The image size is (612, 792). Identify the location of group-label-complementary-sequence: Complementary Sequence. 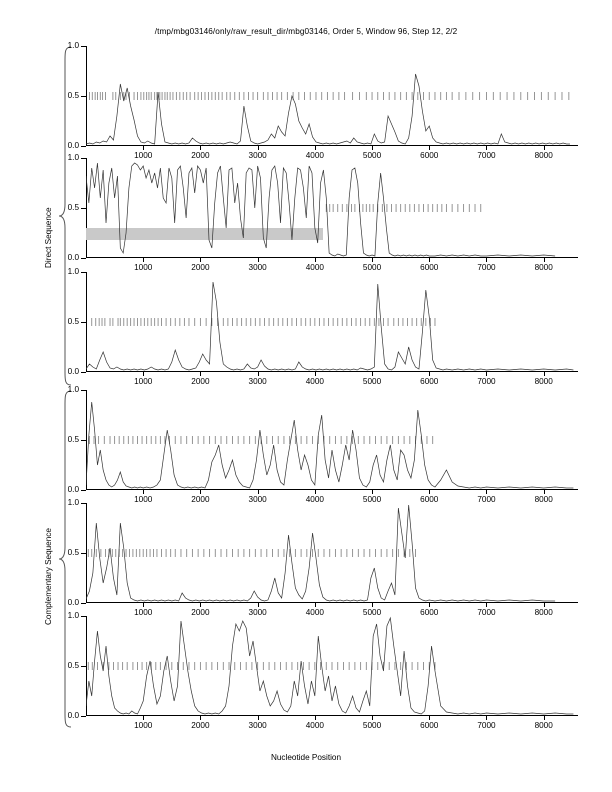
(48, 576).